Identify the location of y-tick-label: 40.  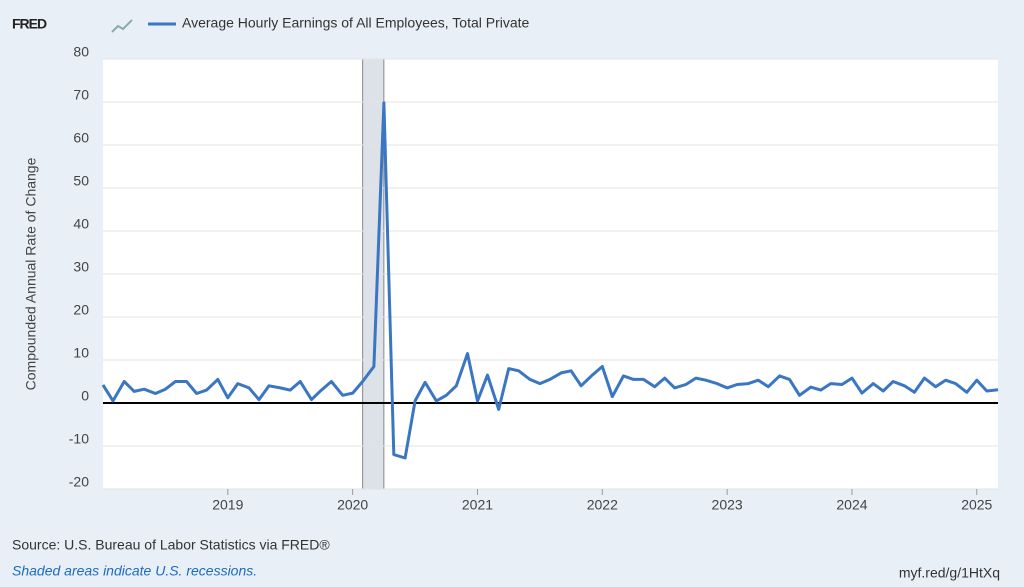
(81, 224).